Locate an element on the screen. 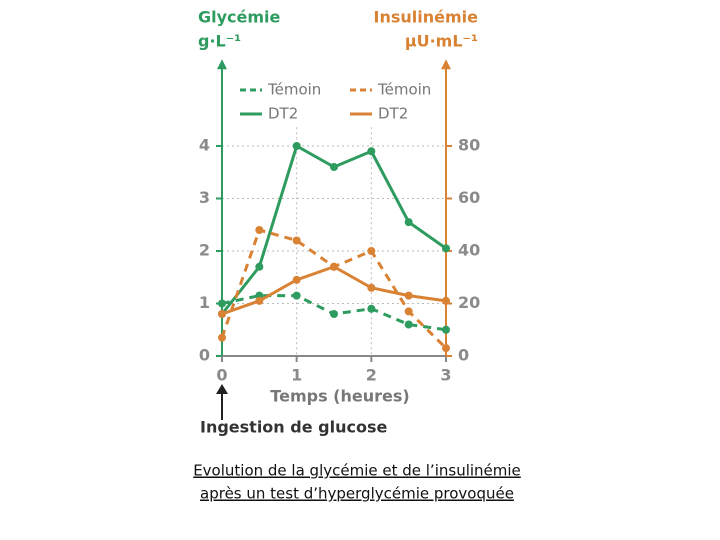 This screenshot has height=540, width=720. x-label: Temps (heures) is located at coordinates (339, 396).